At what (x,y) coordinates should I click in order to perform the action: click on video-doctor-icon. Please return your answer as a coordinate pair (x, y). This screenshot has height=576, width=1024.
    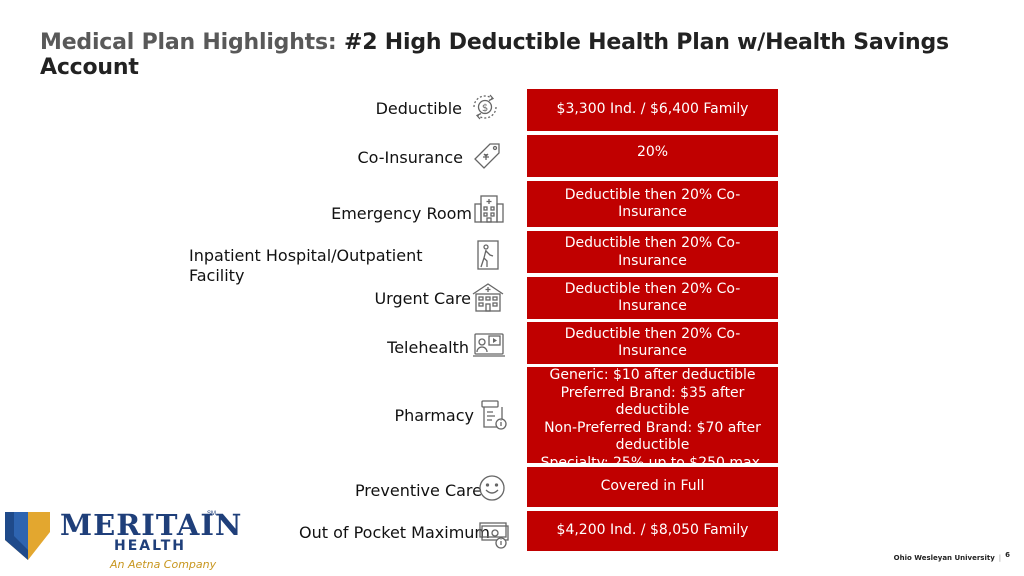
    Looking at the image, I should click on (489, 345).